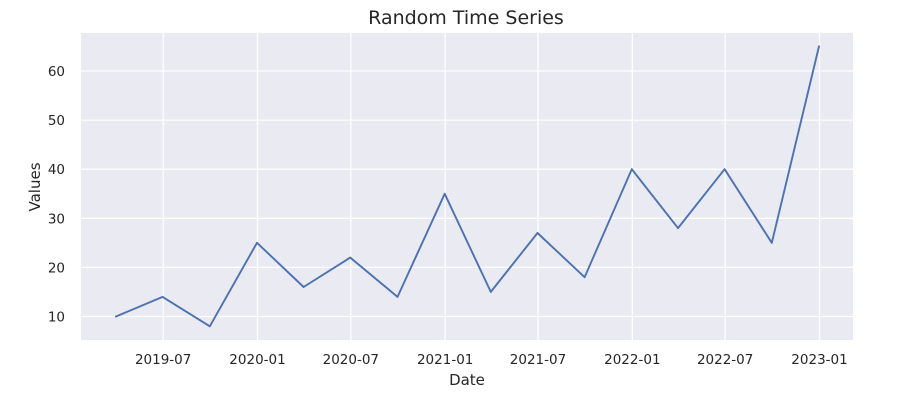 This screenshot has height=411, width=913. I want to click on x-tick-label: 2023-01, so click(819, 360).